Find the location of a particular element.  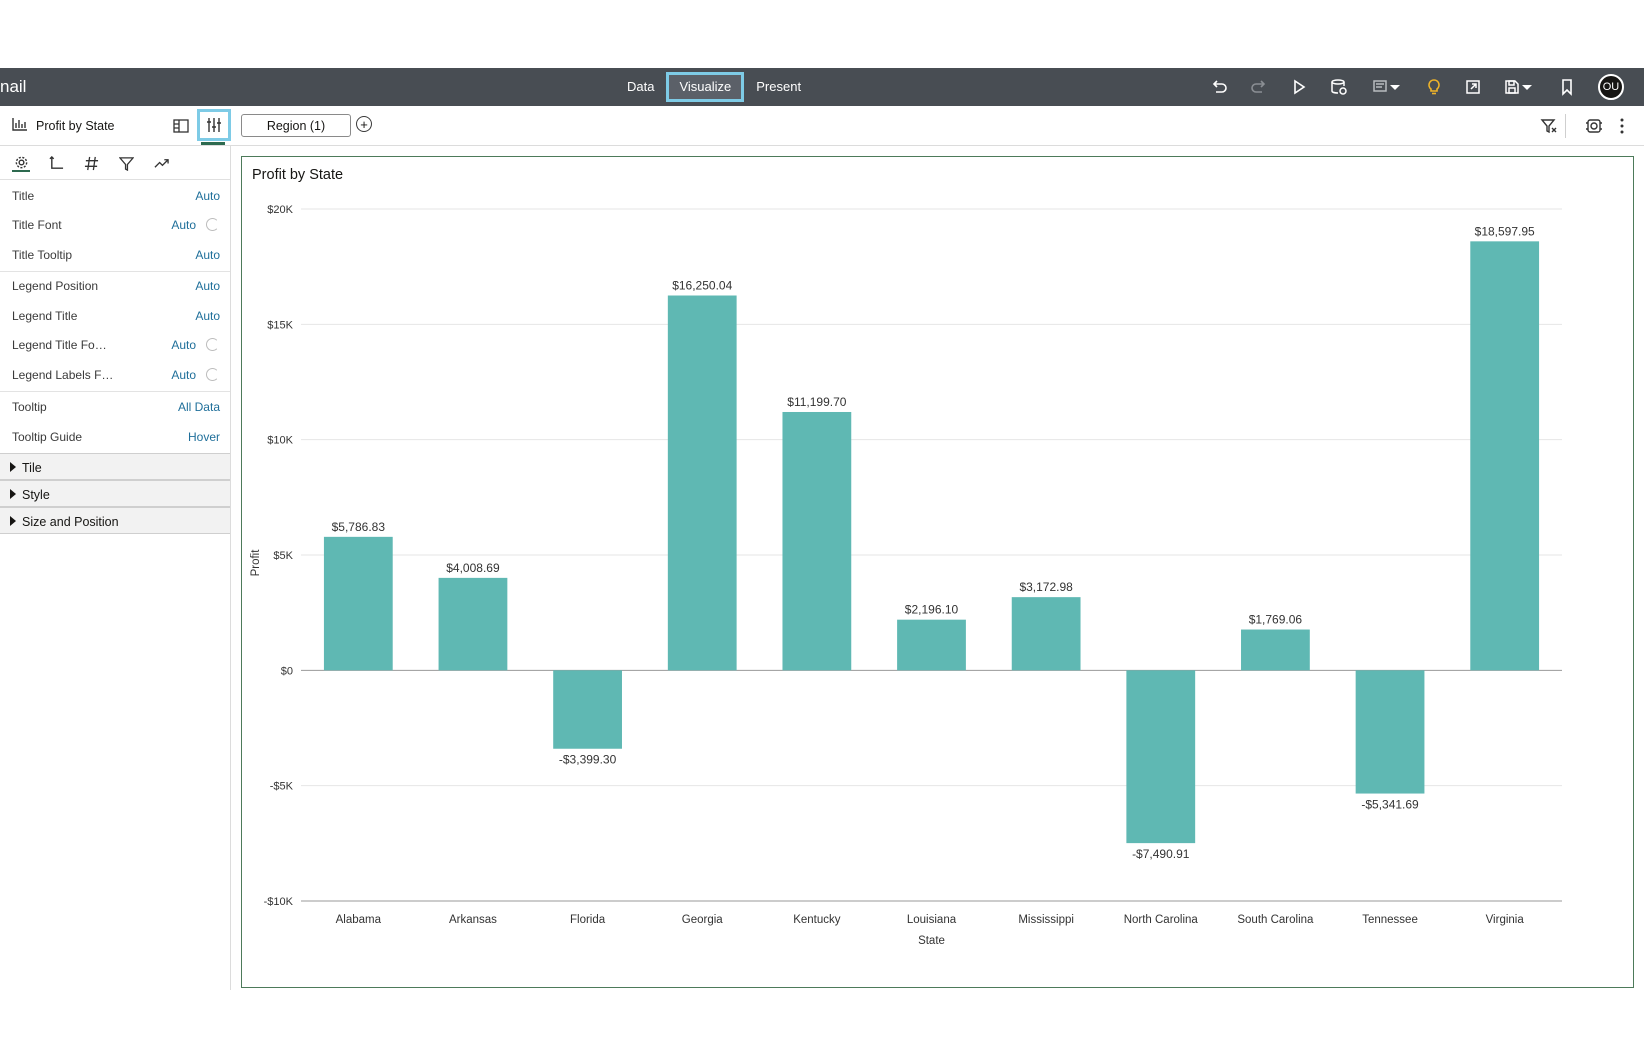

y-axis-title: Profit is located at coordinates (256, 563).